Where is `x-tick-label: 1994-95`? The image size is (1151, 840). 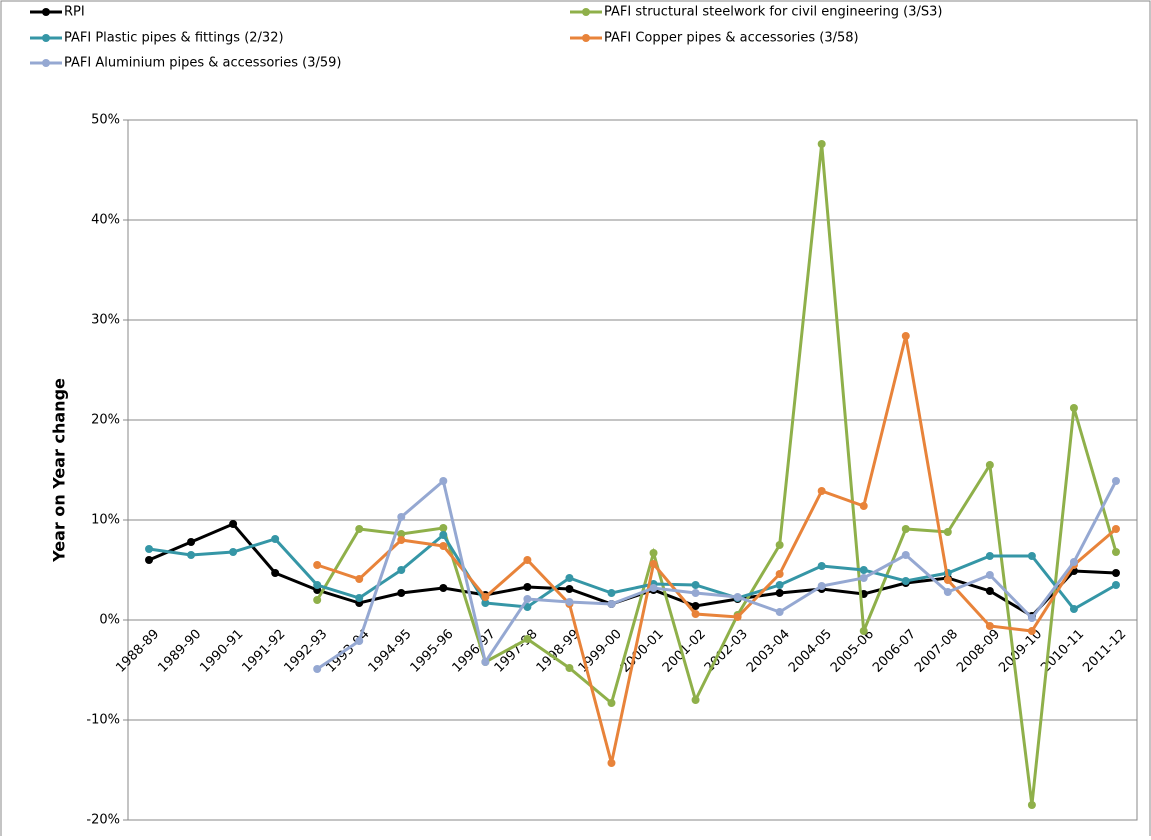
x-tick-label: 1994-95 is located at coordinates (390, 651).